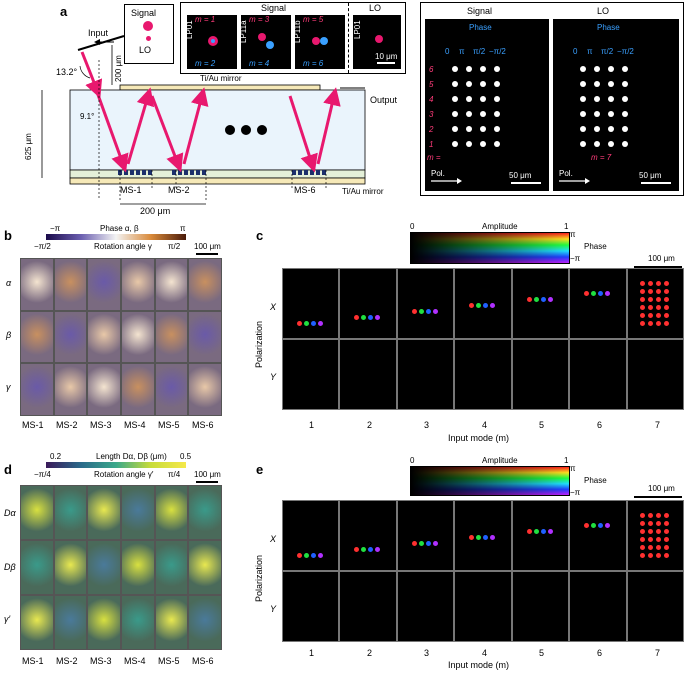 The width and height of the screenshot is (685, 673). Describe the element at coordinates (305, 190) in the screenshot. I see `ms6-label: MS-6` at that location.